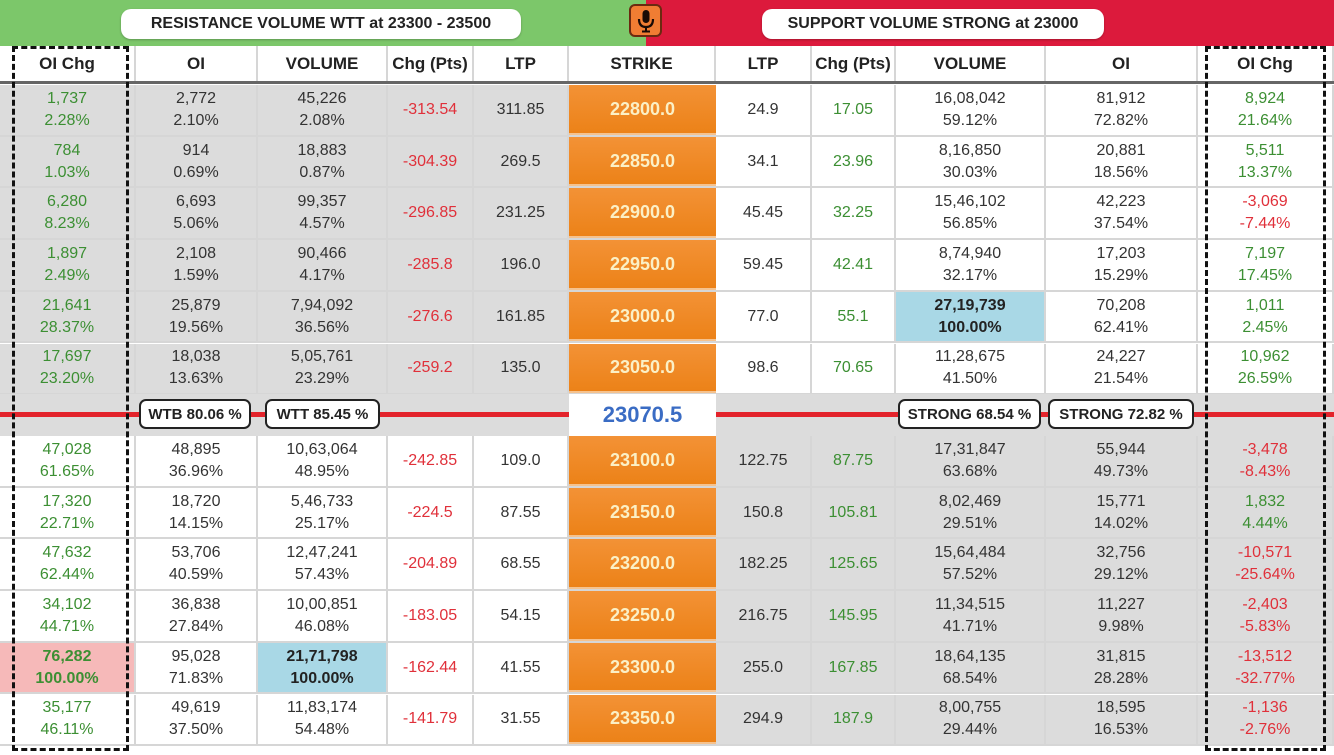  What do you see at coordinates (196, 708) in the screenshot?
I see `call-oi-value: 49,619` at bounding box center [196, 708].